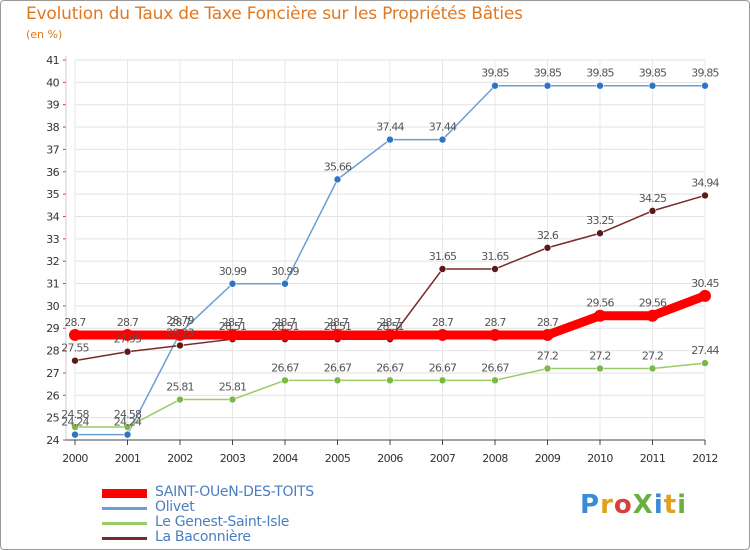 The image size is (750, 550). I want to click on x-tick-label: 2008, so click(495, 458).